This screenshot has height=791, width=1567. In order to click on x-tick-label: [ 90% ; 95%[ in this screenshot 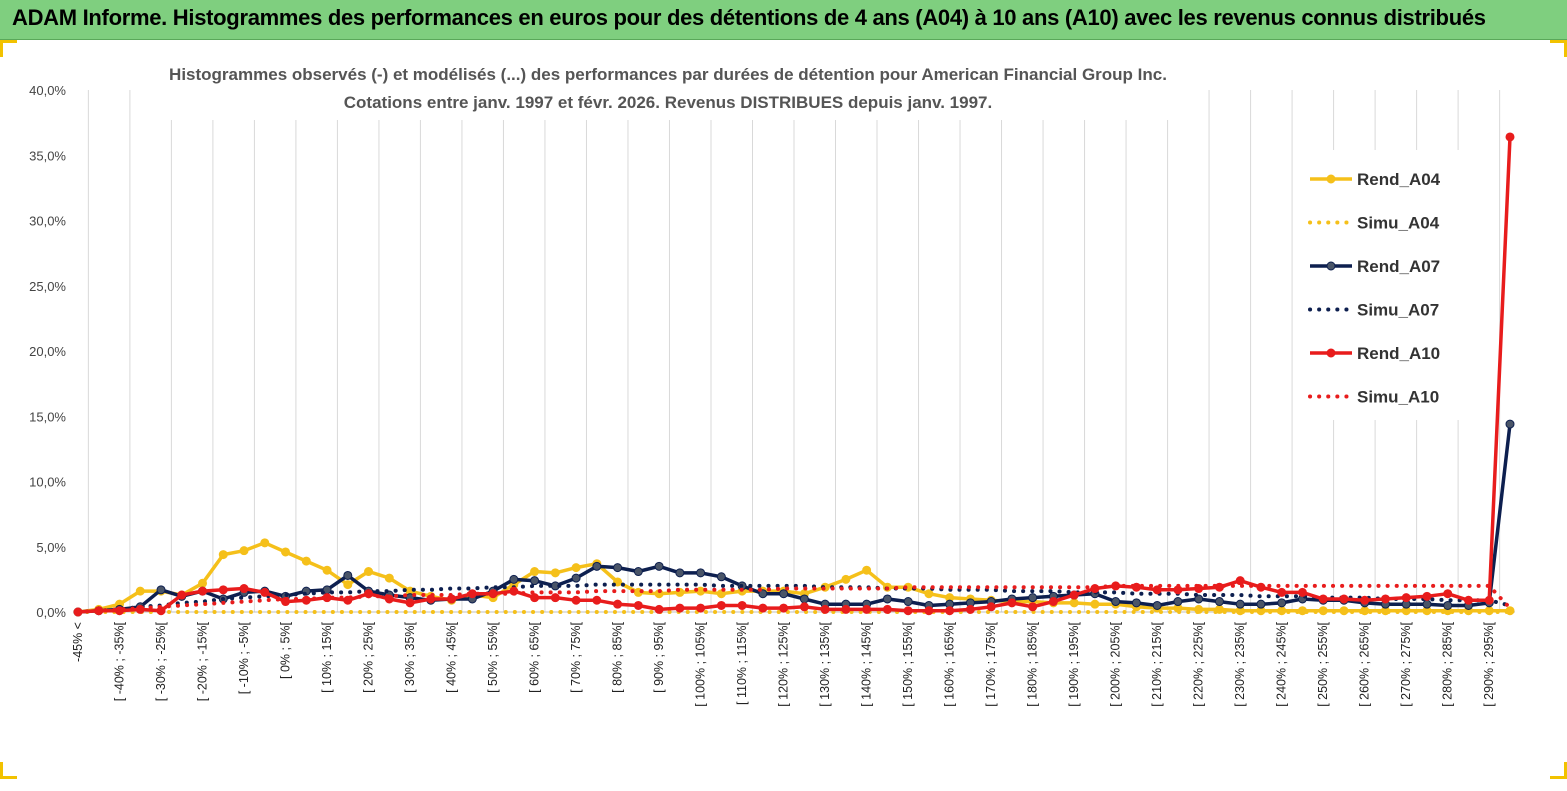, I will do `click(659, 656)`.